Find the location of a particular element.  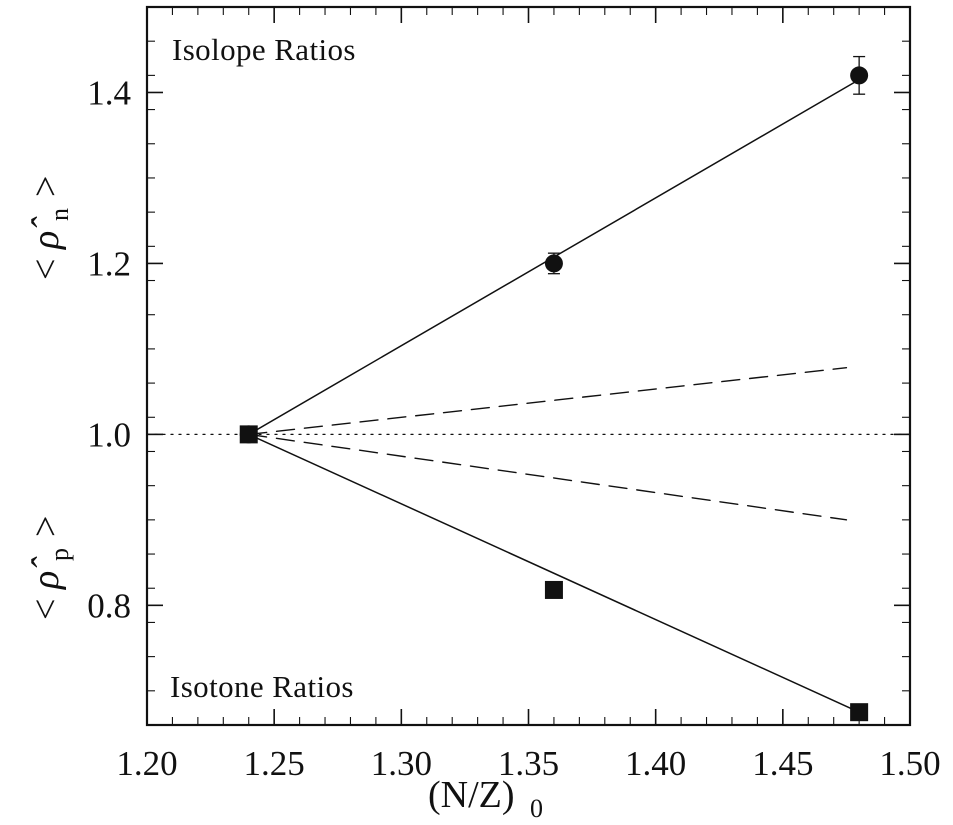

y-tick-label: 1.4 is located at coordinates (109, 92).